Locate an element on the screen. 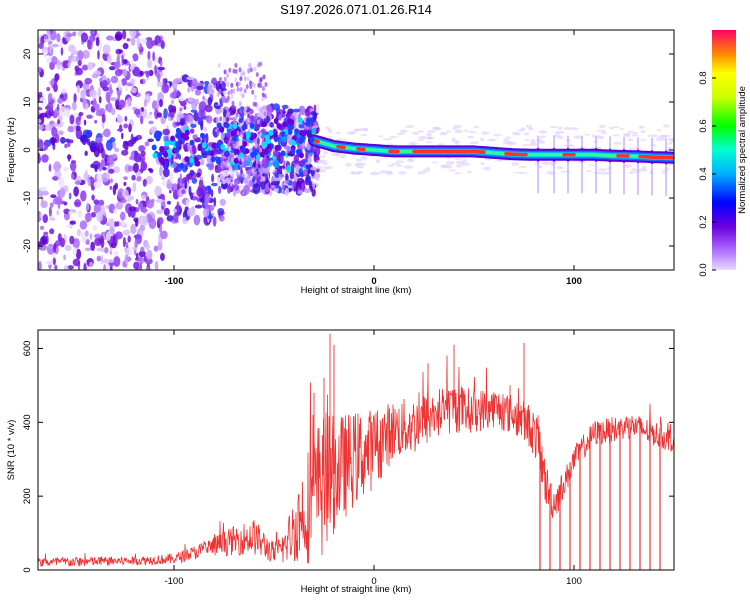  spectrogram-xtick-label: 0 is located at coordinates (373, 281).